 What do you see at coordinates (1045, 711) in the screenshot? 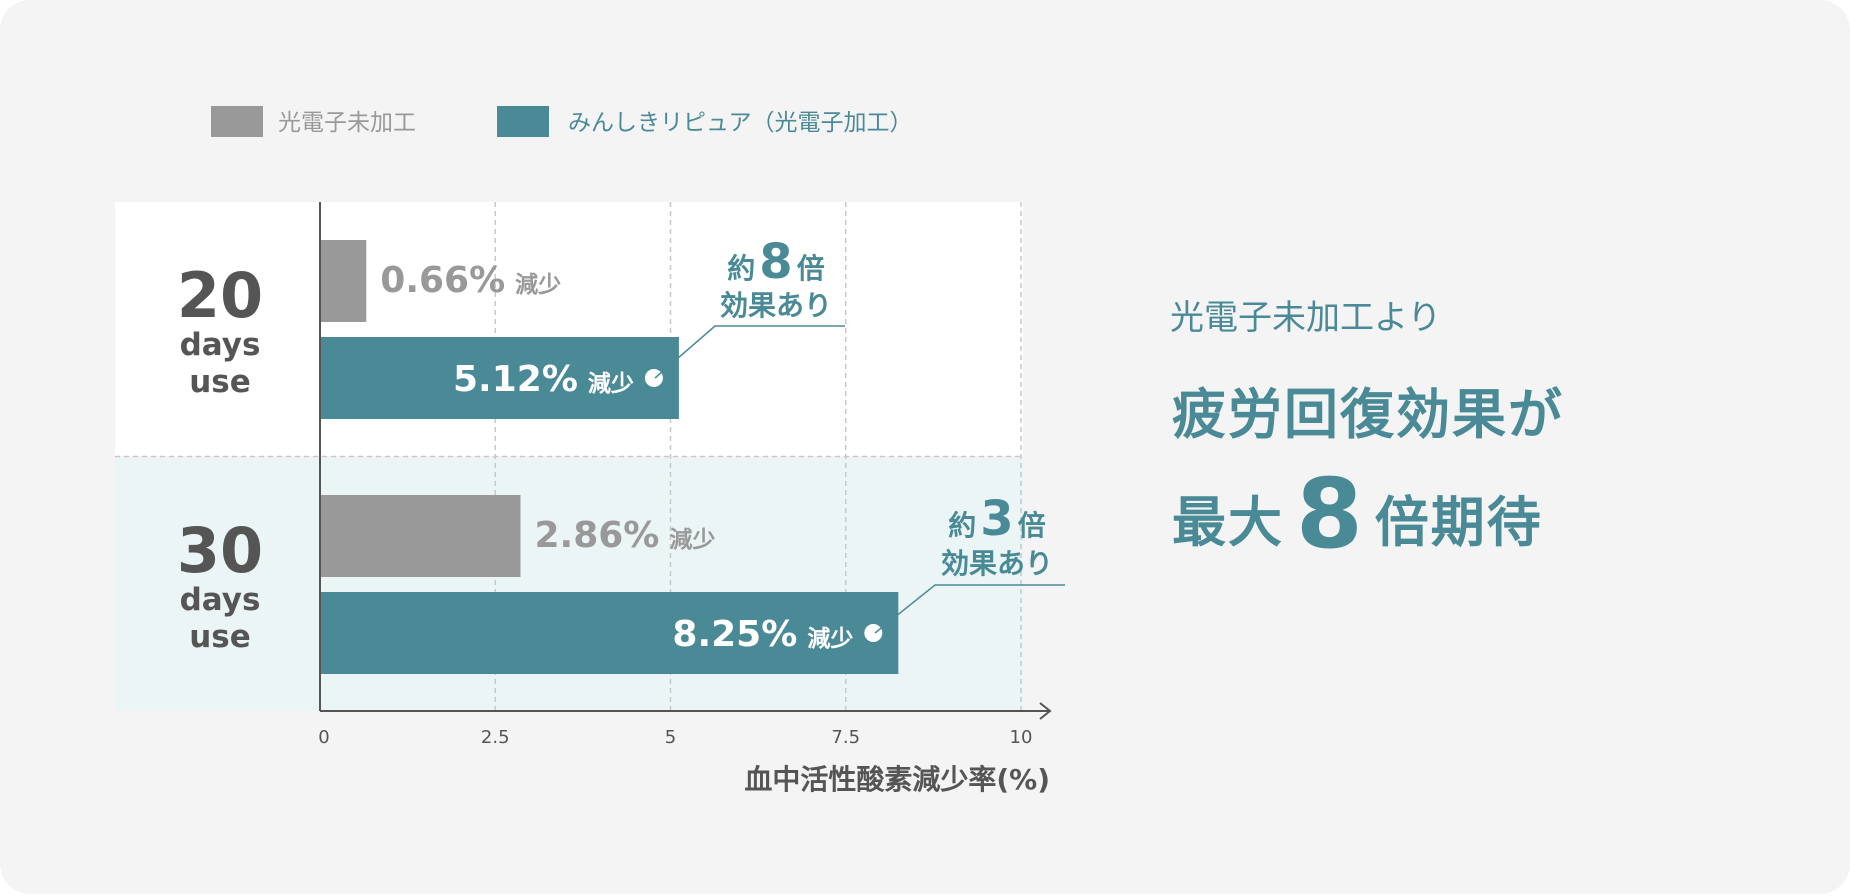
I see `x-axis-arrow-icon` at bounding box center [1045, 711].